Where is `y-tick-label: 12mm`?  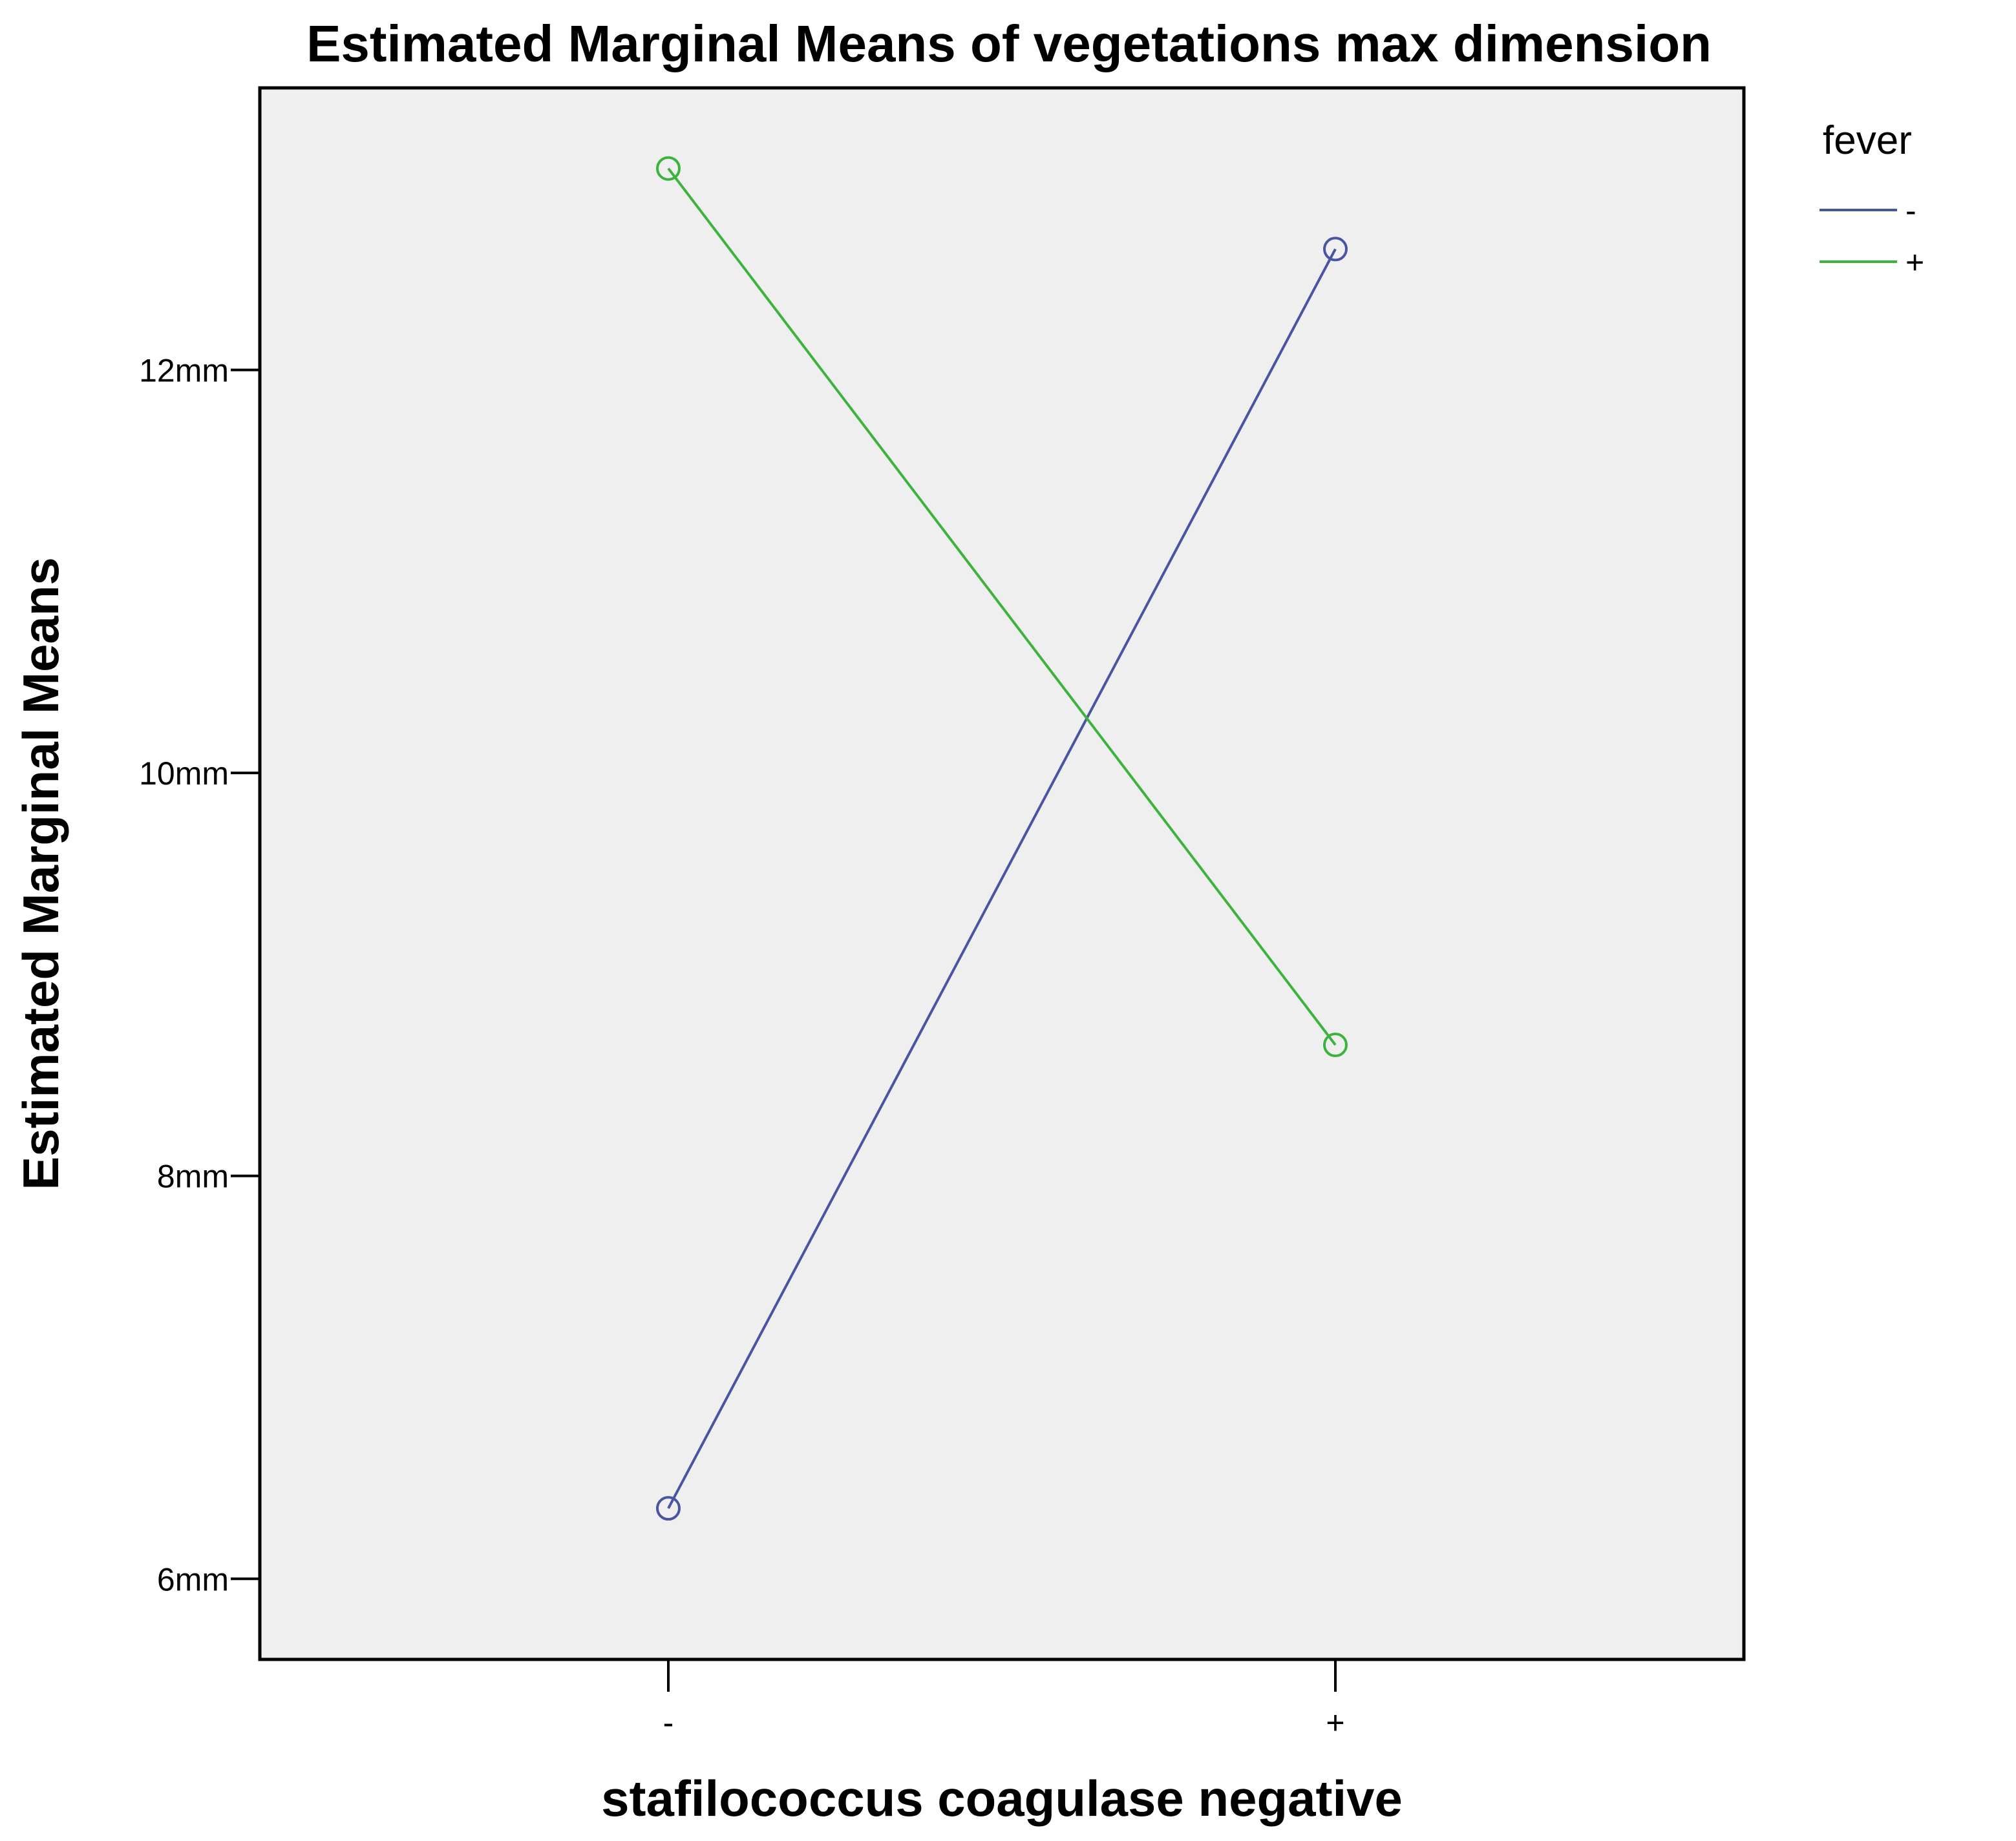
y-tick-label: 12mm is located at coordinates (184, 371).